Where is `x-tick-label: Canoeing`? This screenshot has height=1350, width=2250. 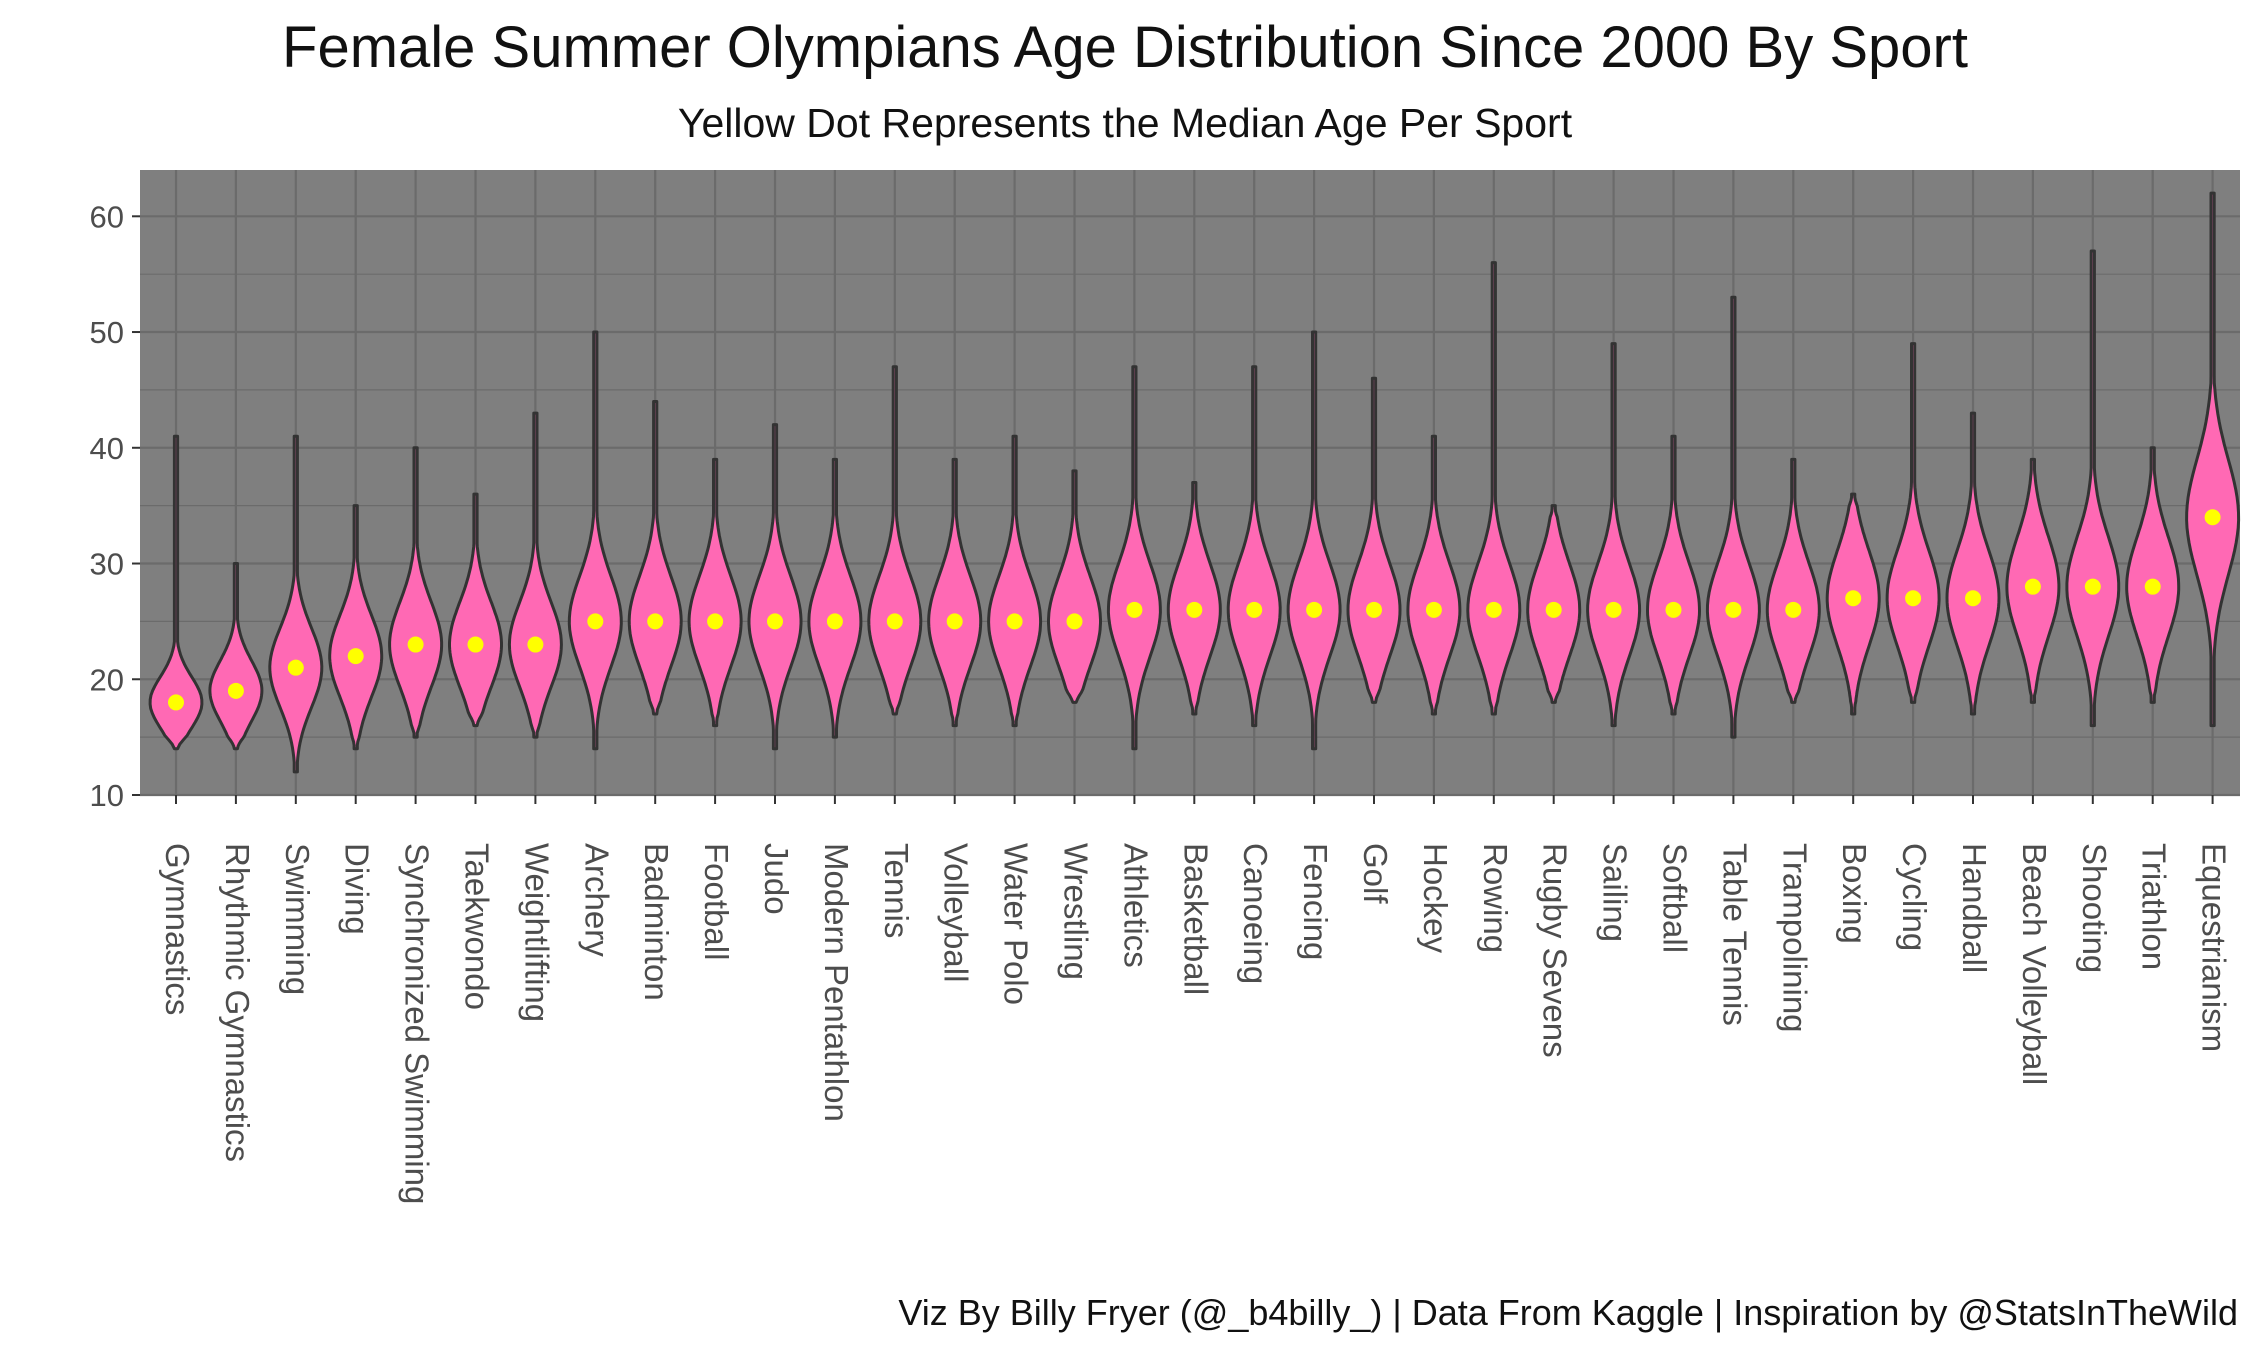
x-tick-label: Canoeing is located at coordinates (1255, 913).